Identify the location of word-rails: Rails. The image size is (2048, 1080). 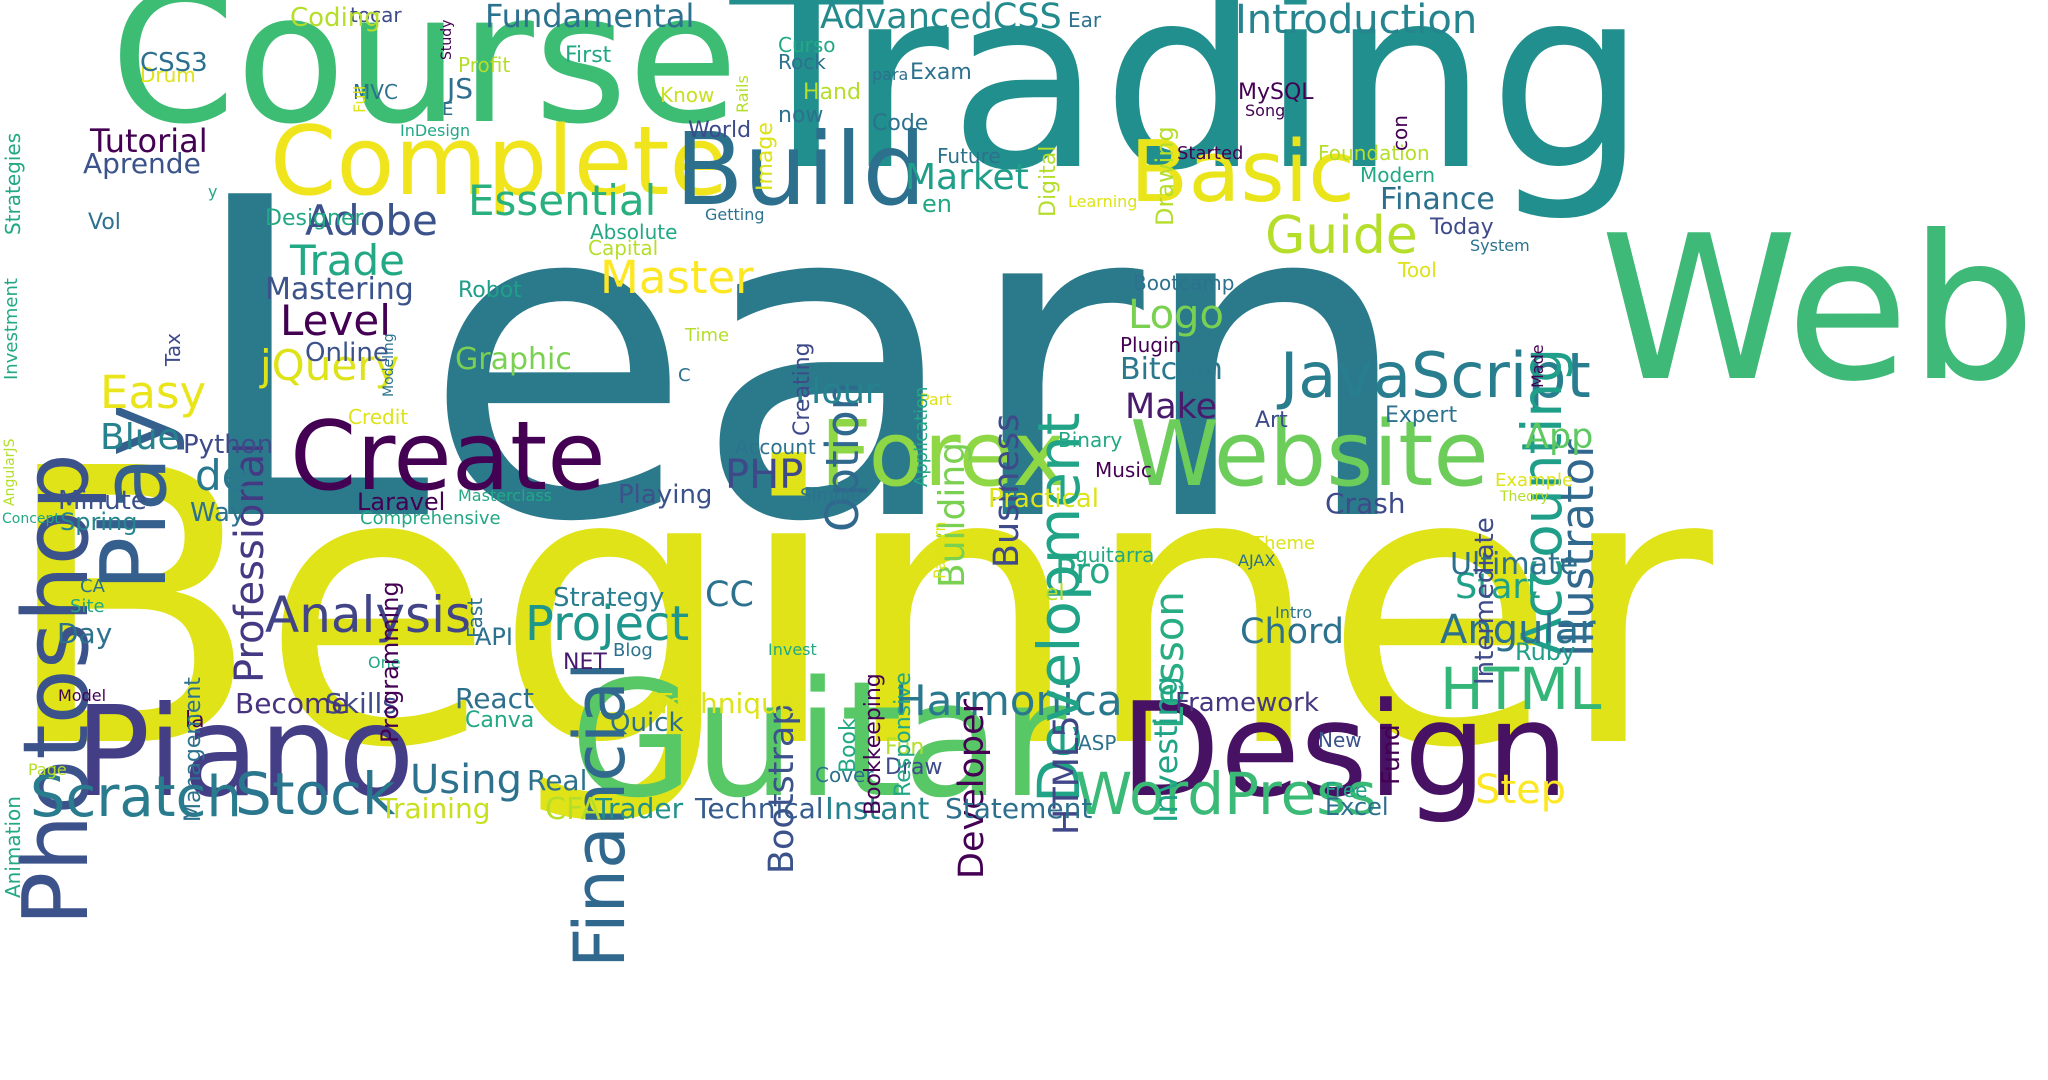
(742, 94).